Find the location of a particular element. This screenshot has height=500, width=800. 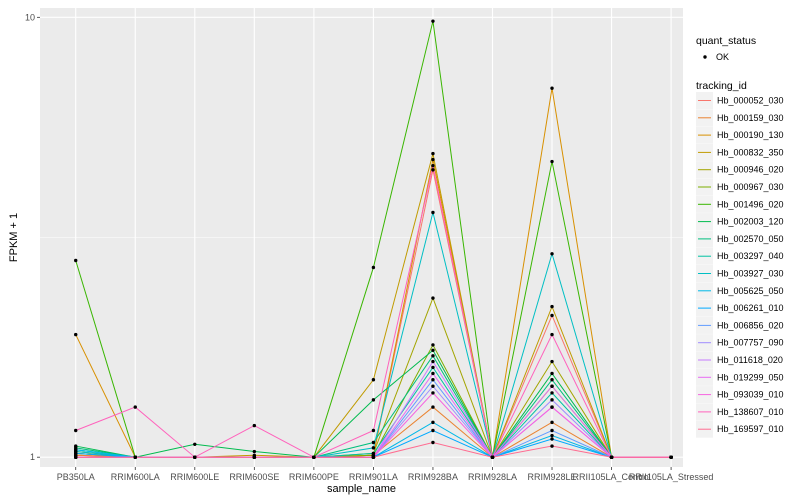

y-tick-label: 1 is located at coordinates (32, 457).